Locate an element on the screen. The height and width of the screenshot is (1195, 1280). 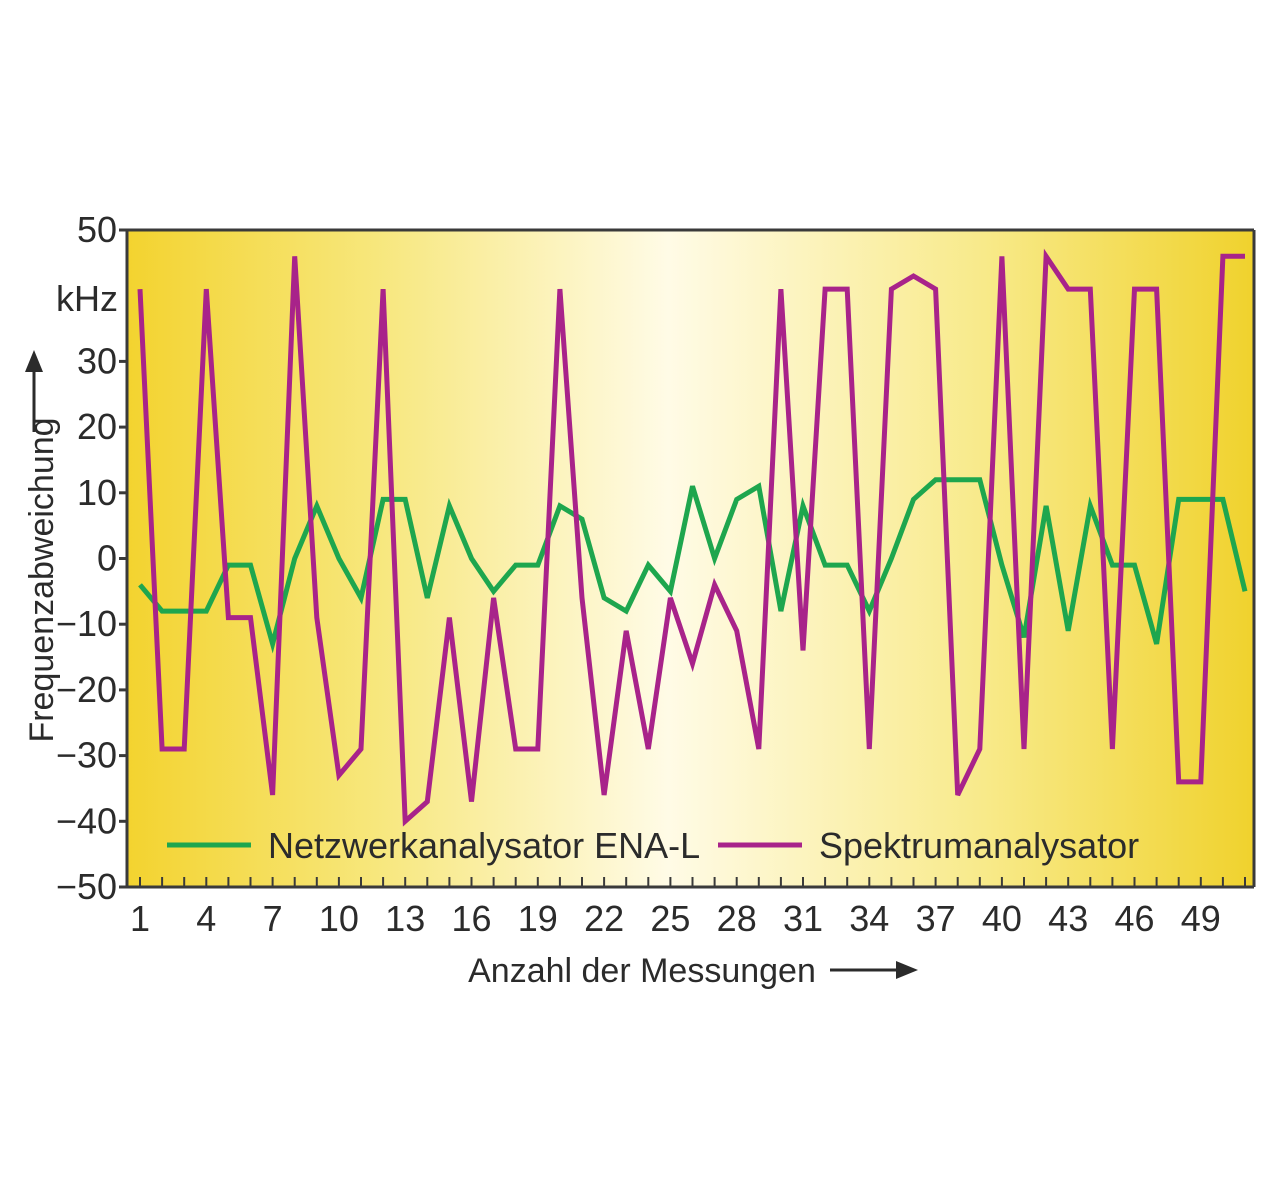
x-tick-label: 4 is located at coordinates (206, 918).